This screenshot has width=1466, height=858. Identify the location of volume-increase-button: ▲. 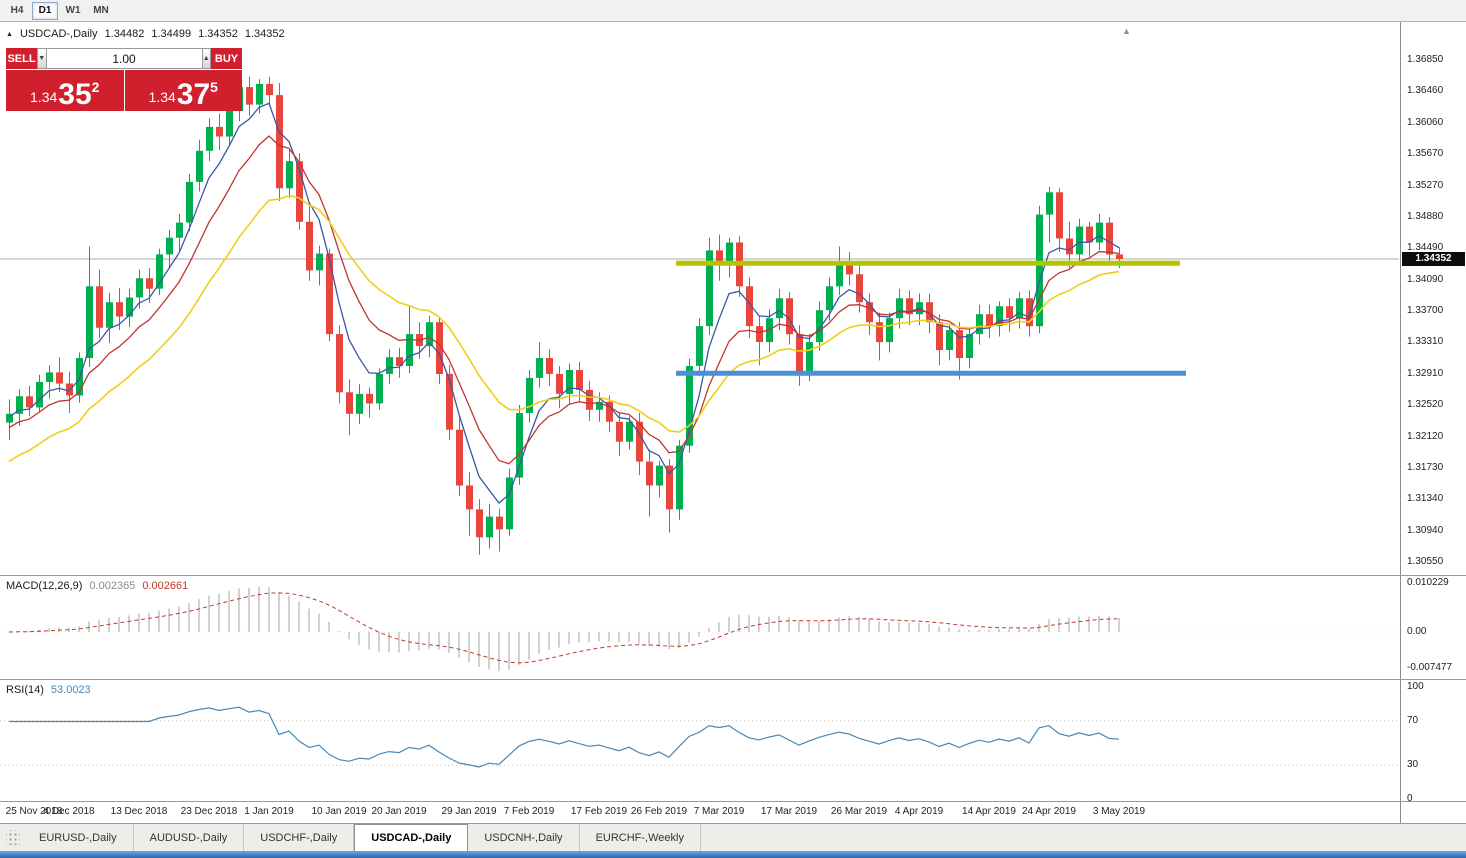
(206, 58).